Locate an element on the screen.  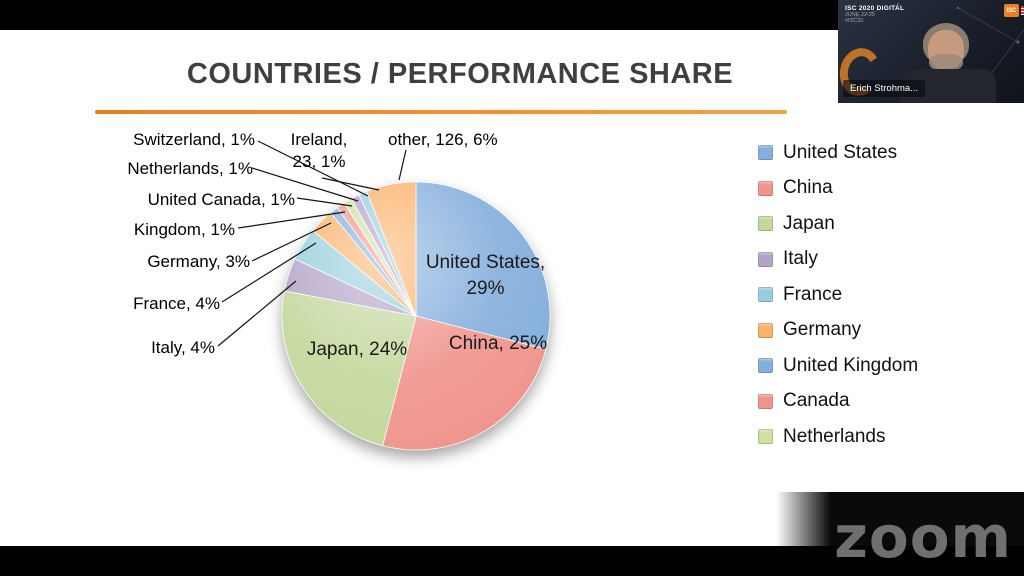
callout-ireland: Ireland, 23, 1% is located at coordinates (319, 151).